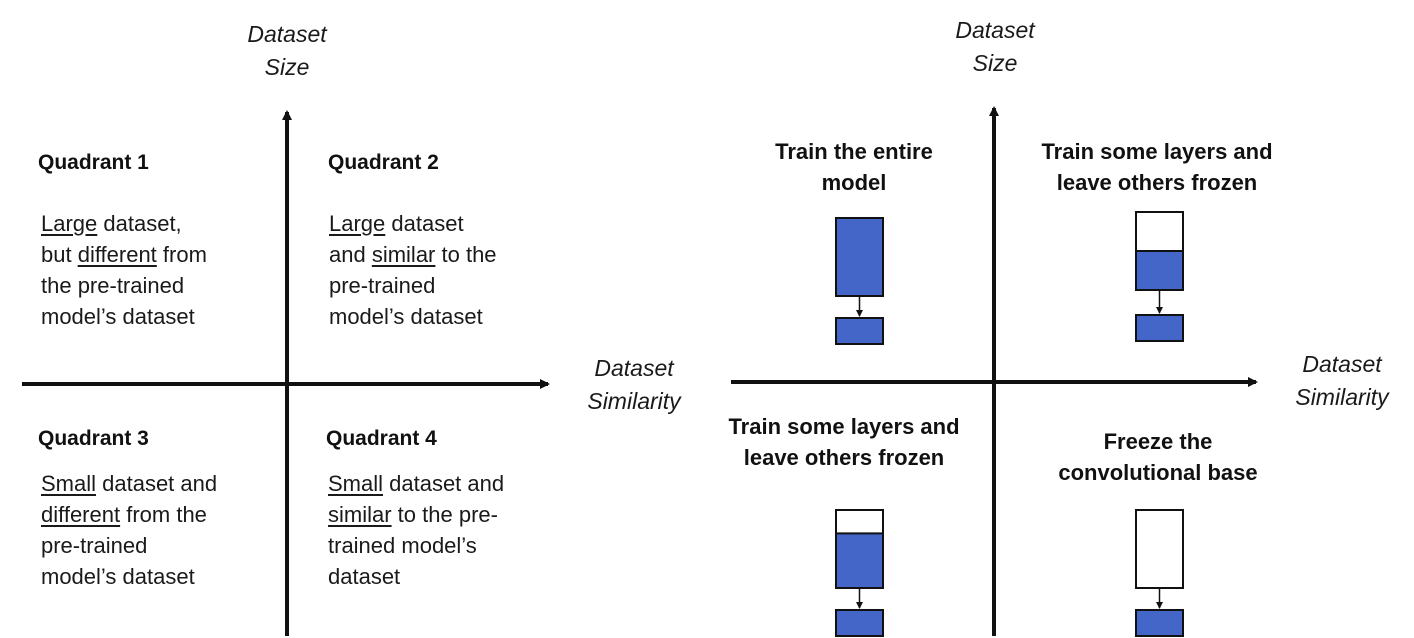 Image resolution: width=1414 pixels, height=638 pixels. Describe the element at coordinates (1159, 623) in the screenshot. I see `strategy-4-classifier-block` at that location.